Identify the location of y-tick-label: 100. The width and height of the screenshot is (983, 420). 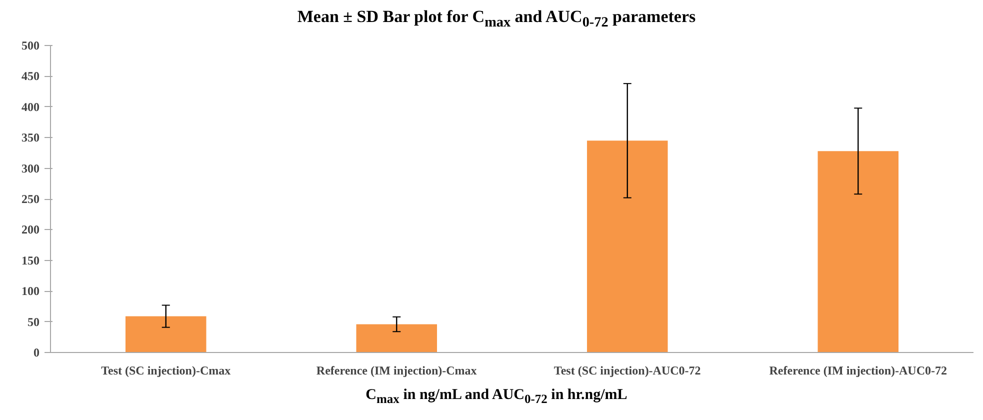
(31, 291).